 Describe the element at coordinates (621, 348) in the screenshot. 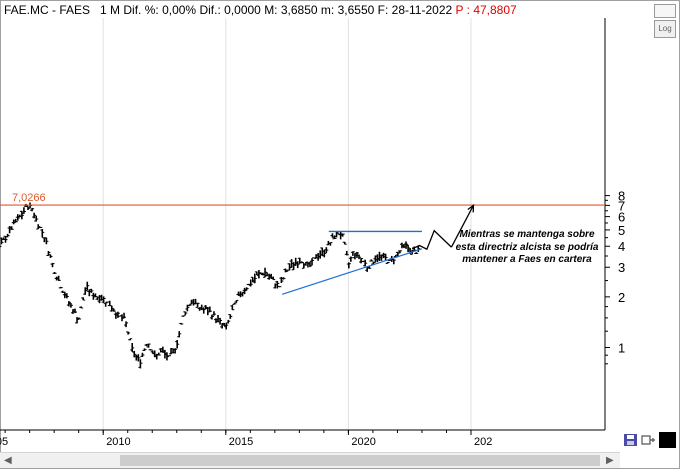

I see `y-tick-label: 1` at that location.